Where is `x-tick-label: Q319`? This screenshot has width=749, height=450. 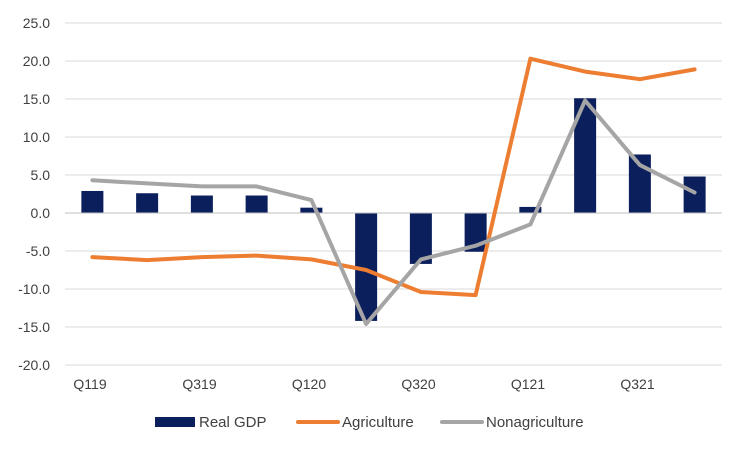 x-tick-label: Q319 is located at coordinates (199, 384).